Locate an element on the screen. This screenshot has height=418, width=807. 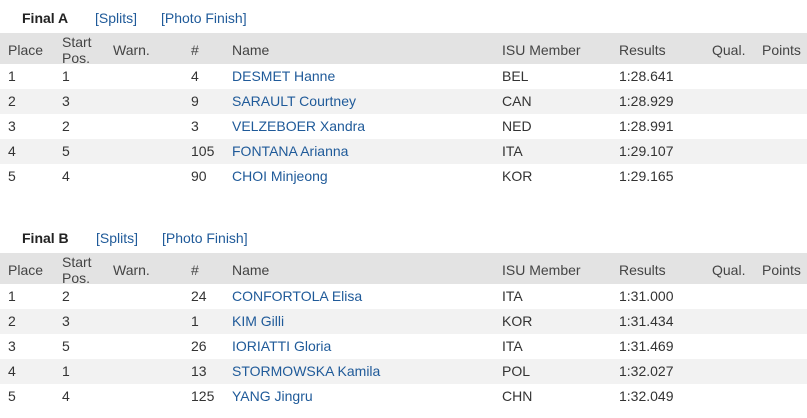
athlete-name: KIM Gilli is located at coordinates (258, 321).